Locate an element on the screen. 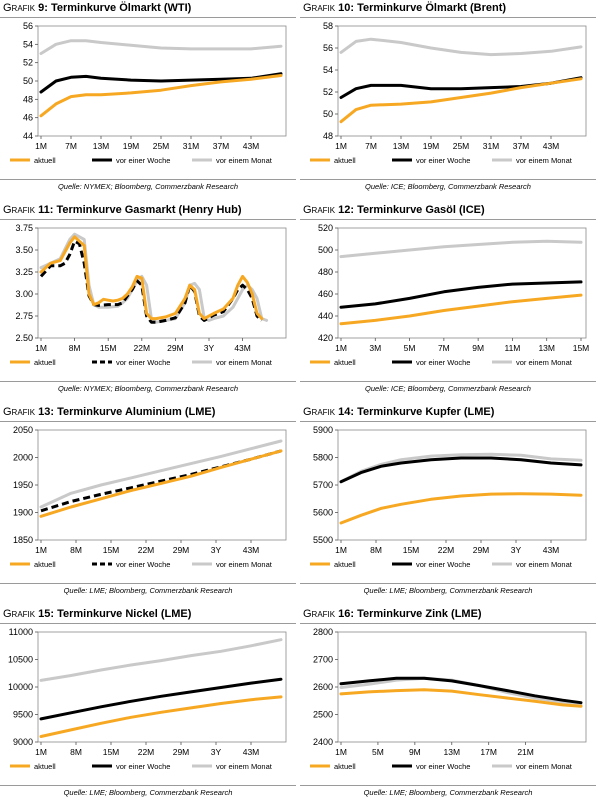  y-tick-label: 50 is located at coordinates (328, 114).